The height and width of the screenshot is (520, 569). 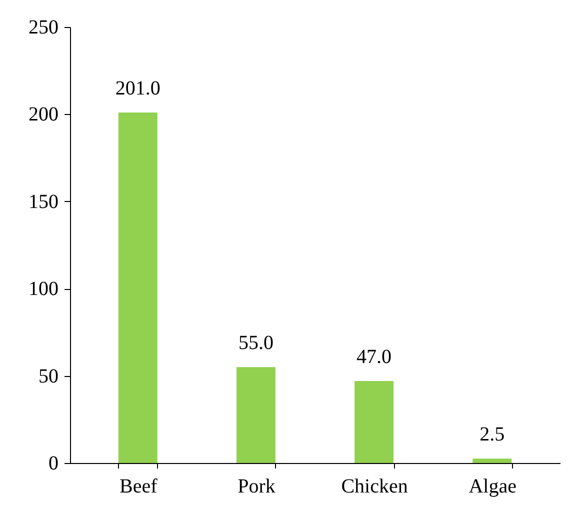 What do you see at coordinates (43, 115) in the screenshot?
I see `y-tick-label: 200` at bounding box center [43, 115].